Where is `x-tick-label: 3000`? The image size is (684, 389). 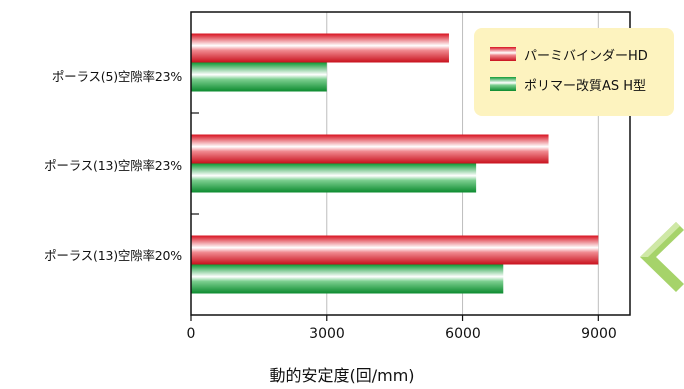
x-tick-label: 3000 is located at coordinates (327, 334).